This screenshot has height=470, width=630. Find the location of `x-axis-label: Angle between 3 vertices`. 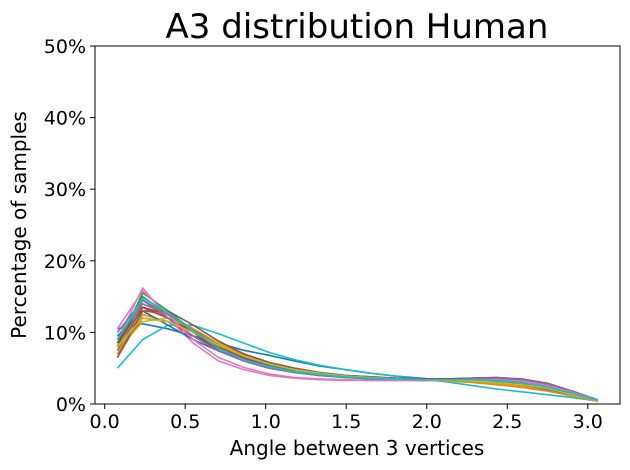

x-axis-label: Angle between 3 vertices is located at coordinates (357, 448).